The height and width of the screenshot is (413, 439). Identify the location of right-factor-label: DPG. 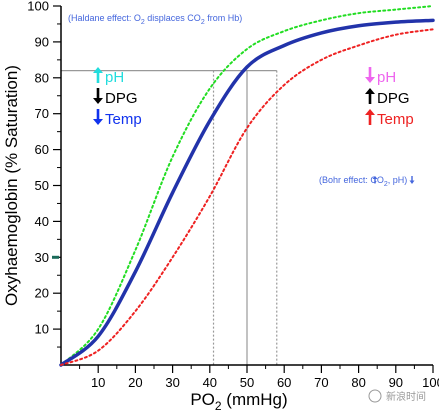
(393, 98).